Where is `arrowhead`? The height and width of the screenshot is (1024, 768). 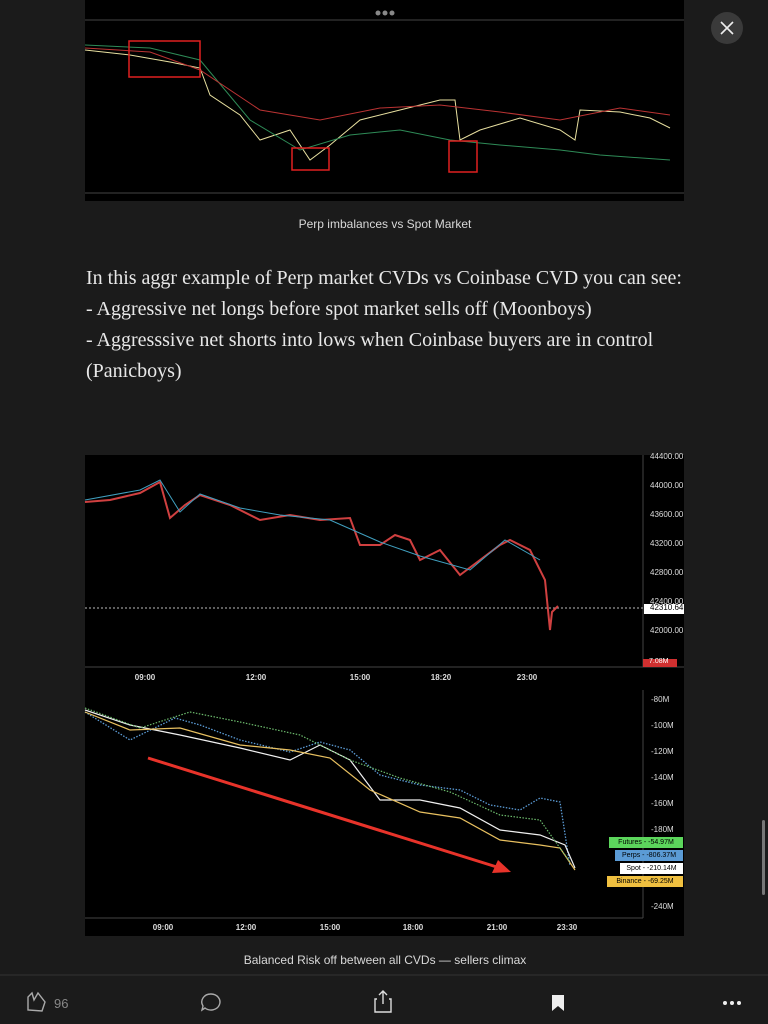
arrowhead is located at coordinates (501, 866).